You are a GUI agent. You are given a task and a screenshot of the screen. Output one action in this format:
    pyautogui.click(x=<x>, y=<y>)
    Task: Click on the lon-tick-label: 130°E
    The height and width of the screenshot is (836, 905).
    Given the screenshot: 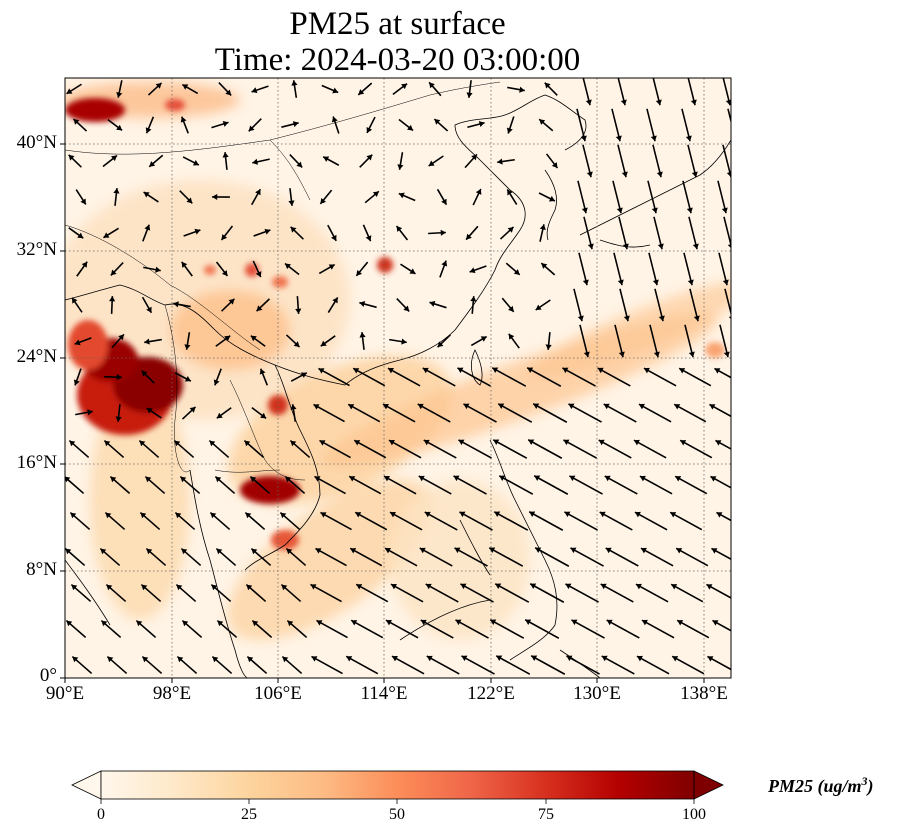 What is the action you would take?
    pyautogui.click(x=597, y=693)
    